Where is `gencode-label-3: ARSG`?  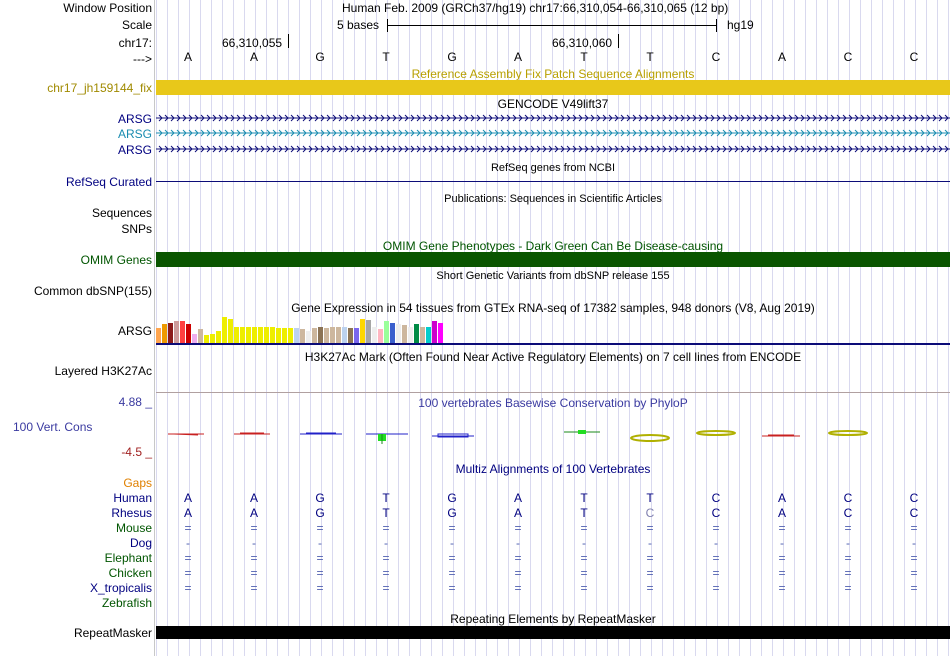
gencode-label-3: ARSG is located at coordinates (134, 150).